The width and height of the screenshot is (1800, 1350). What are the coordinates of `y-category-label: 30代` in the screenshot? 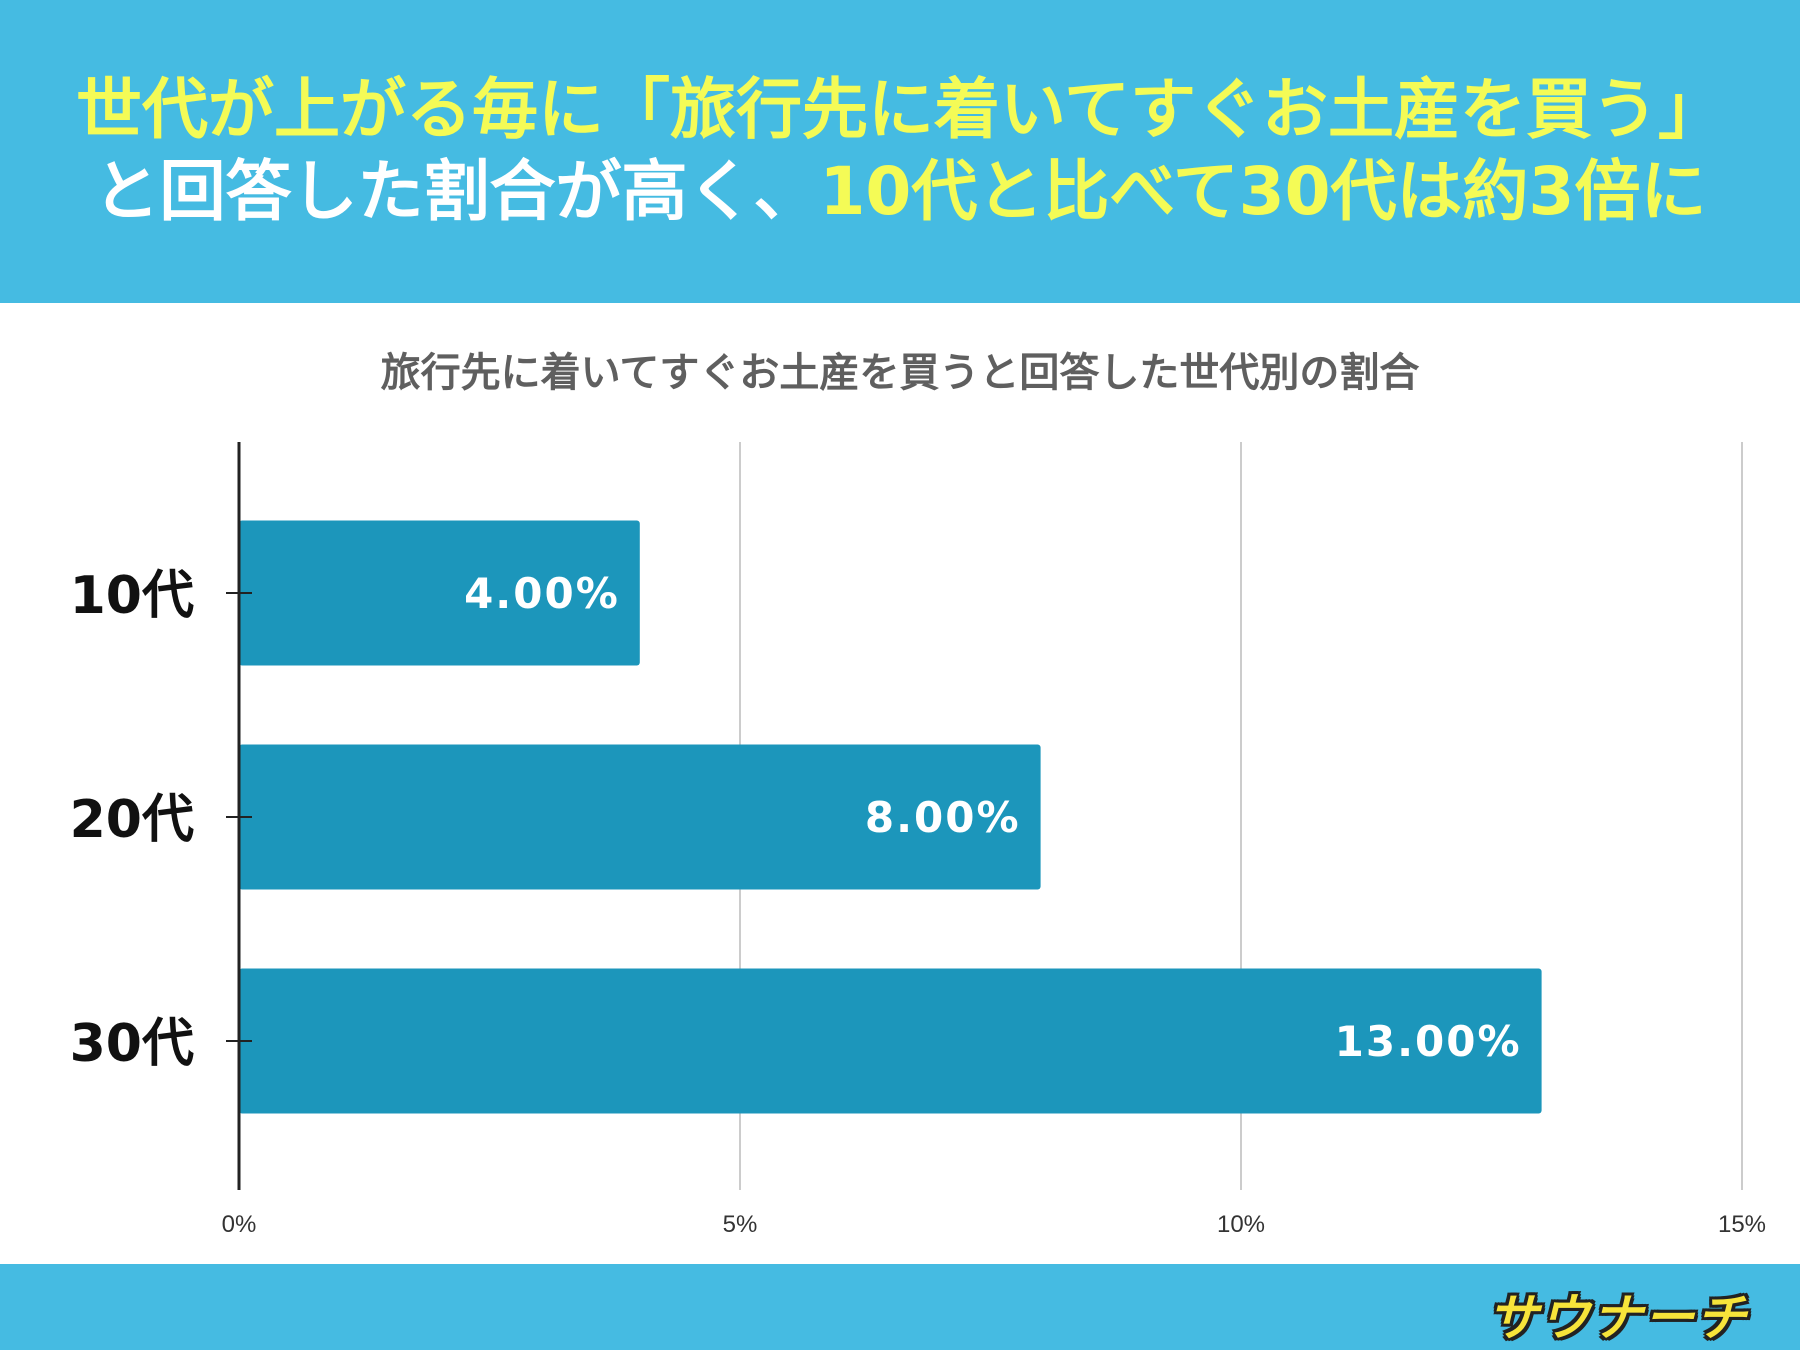 It's located at (132, 1044).